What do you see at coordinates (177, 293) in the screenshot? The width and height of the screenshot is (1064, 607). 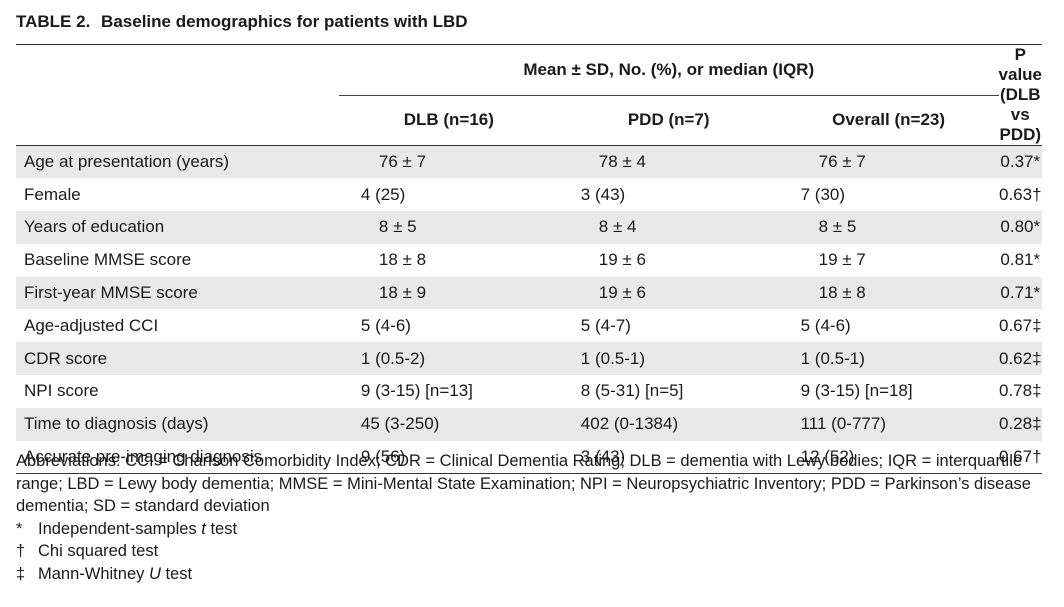 I see `row-label: First-year MMSE score` at bounding box center [177, 293].